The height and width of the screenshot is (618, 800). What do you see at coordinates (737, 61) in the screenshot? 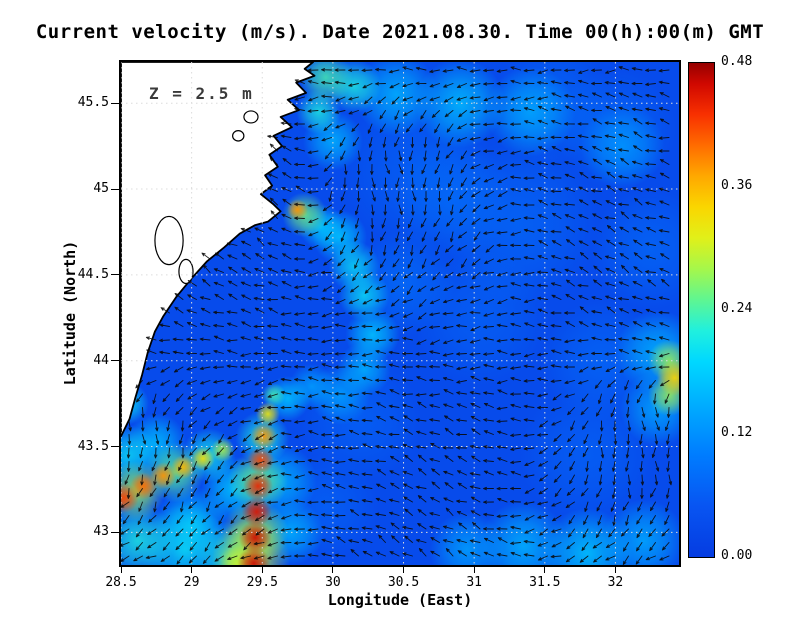
I see `colorbar-tick-label: 0.48` at bounding box center [737, 61].